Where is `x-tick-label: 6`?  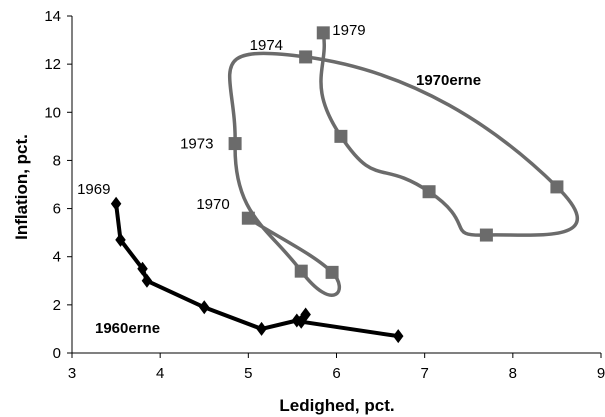 x-tick-label: 6 is located at coordinates (336, 373).